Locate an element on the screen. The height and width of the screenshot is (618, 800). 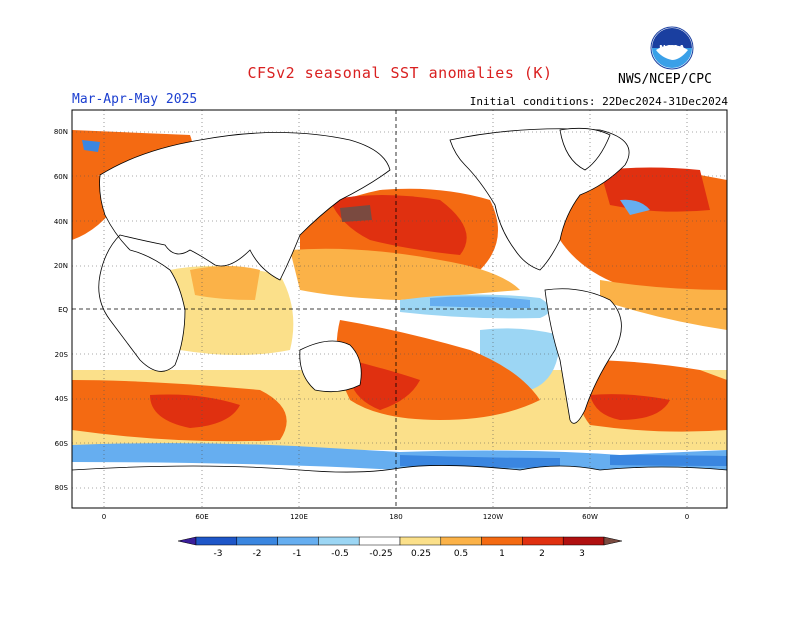
color-scale-tick-label: -0.25 is located at coordinates (380, 554).